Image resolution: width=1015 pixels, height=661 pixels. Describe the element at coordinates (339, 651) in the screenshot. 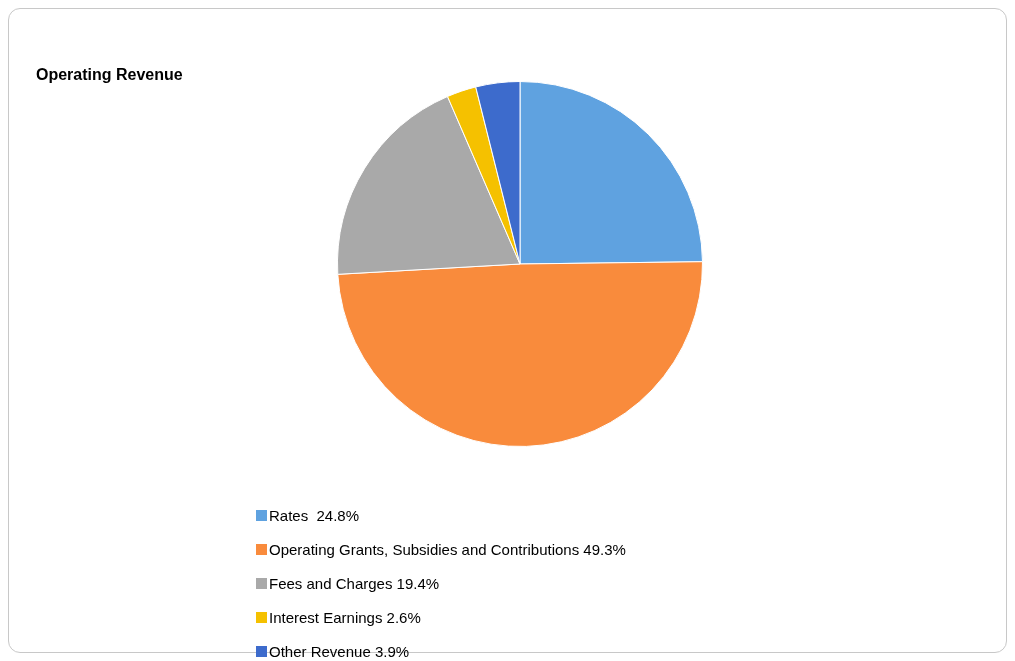

I see `legend-label: Other Revenue 3.9%` at that location.